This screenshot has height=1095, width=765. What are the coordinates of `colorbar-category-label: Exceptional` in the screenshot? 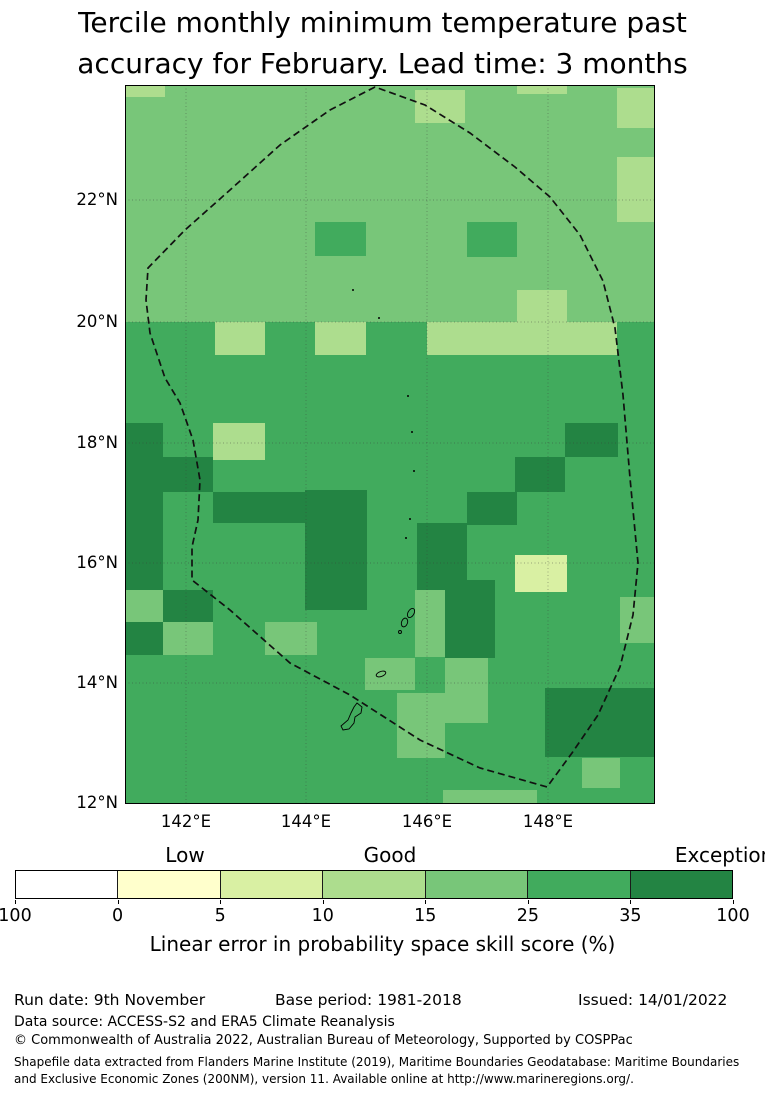 It's located at (719, 855).